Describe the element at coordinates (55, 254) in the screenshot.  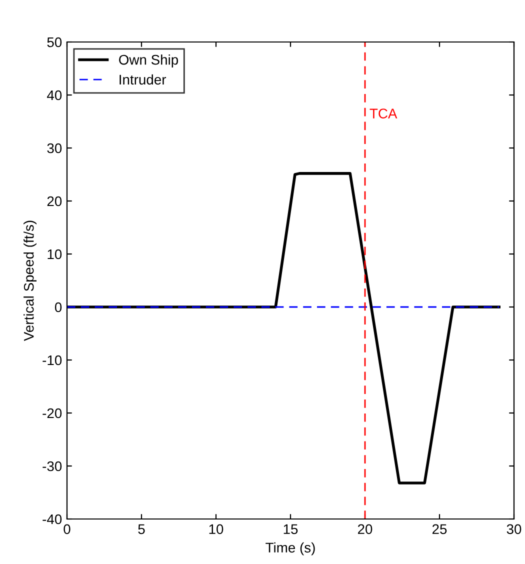
I see `y-tick-label: 10` at that location.